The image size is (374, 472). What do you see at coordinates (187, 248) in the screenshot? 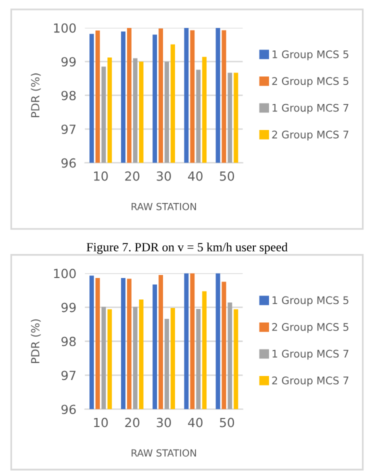
I see `caption: Figure 7. PDR on v = 5 km/h user speed` at bounding box center [187, 248].